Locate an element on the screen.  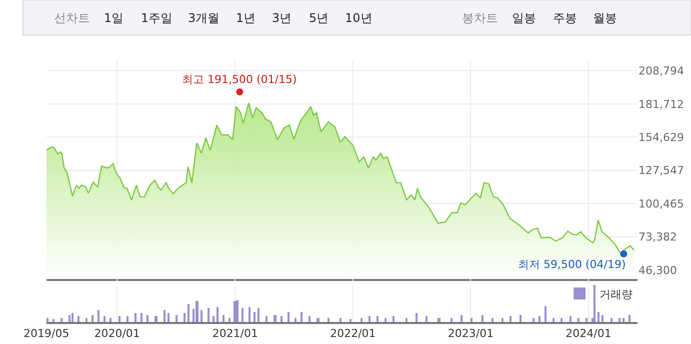
y-tick-label: 100,465 is located at coordinates (661, 203).